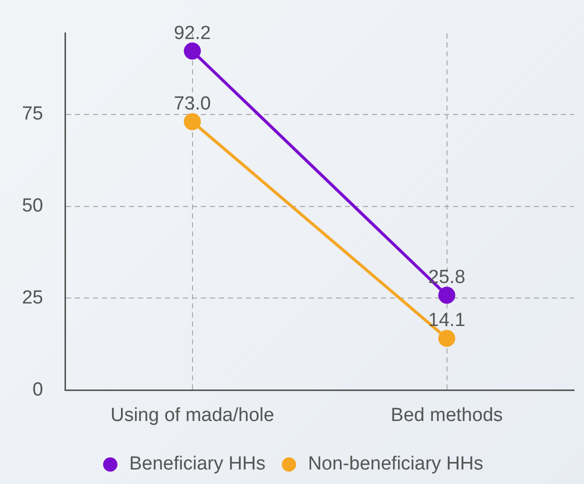 This screenshot has width=584, height=484. What do you see at coordinates (192, 33) in the screenshot?
I see `data-label: 92.2` at bounding box center [192, 33].